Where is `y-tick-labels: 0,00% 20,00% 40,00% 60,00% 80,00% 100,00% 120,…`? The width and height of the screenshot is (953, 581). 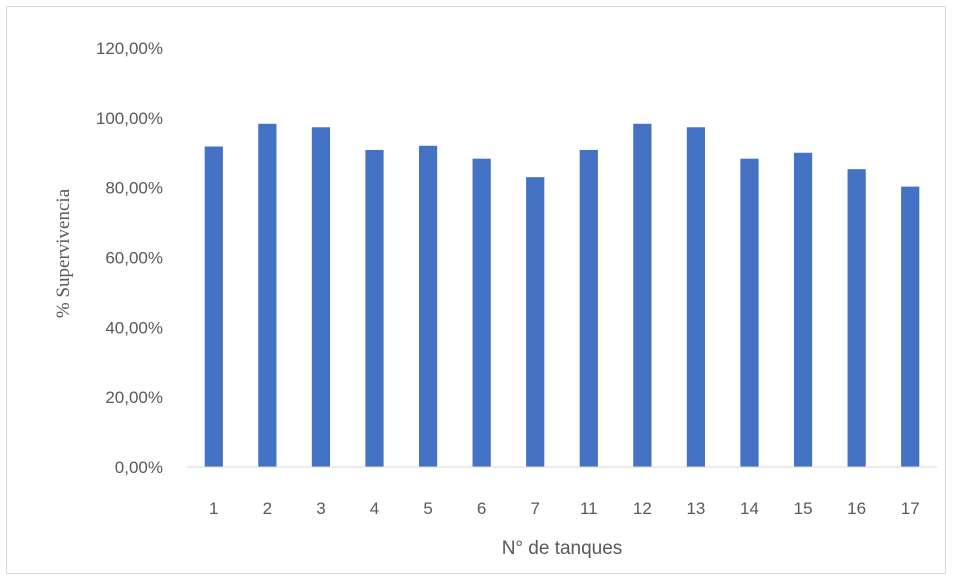
y-tick-labels: 0,00% 20,00% 40,00% 60,00% 80,00% 100,00% 120,… is located at coordinates (129, 258).